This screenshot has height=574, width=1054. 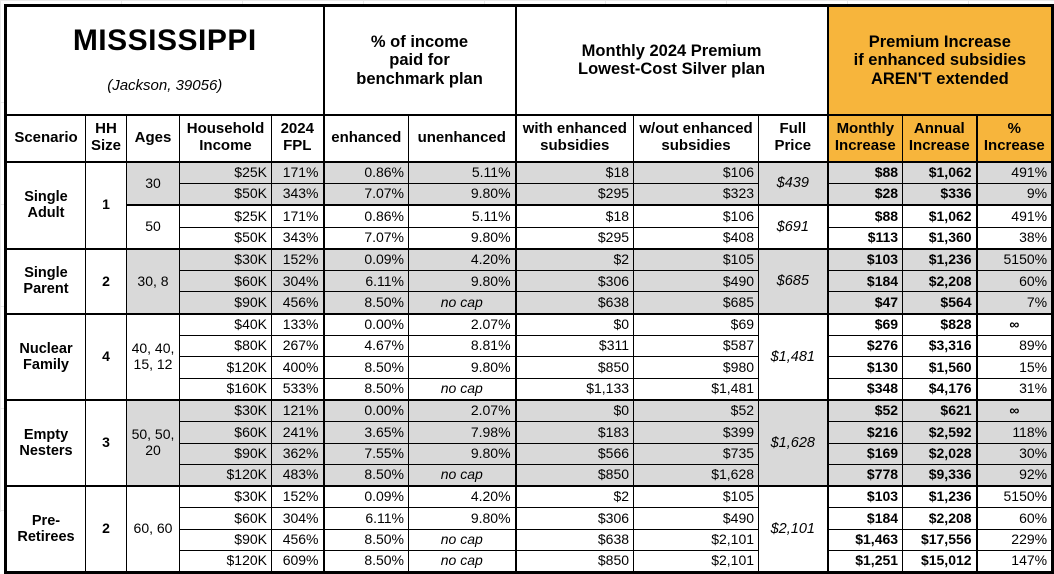 What do you see at coordinates (45, 442) in the screenshot?
I see `scenario-cell: Empty Nesters` at bounding box center [45, 442].